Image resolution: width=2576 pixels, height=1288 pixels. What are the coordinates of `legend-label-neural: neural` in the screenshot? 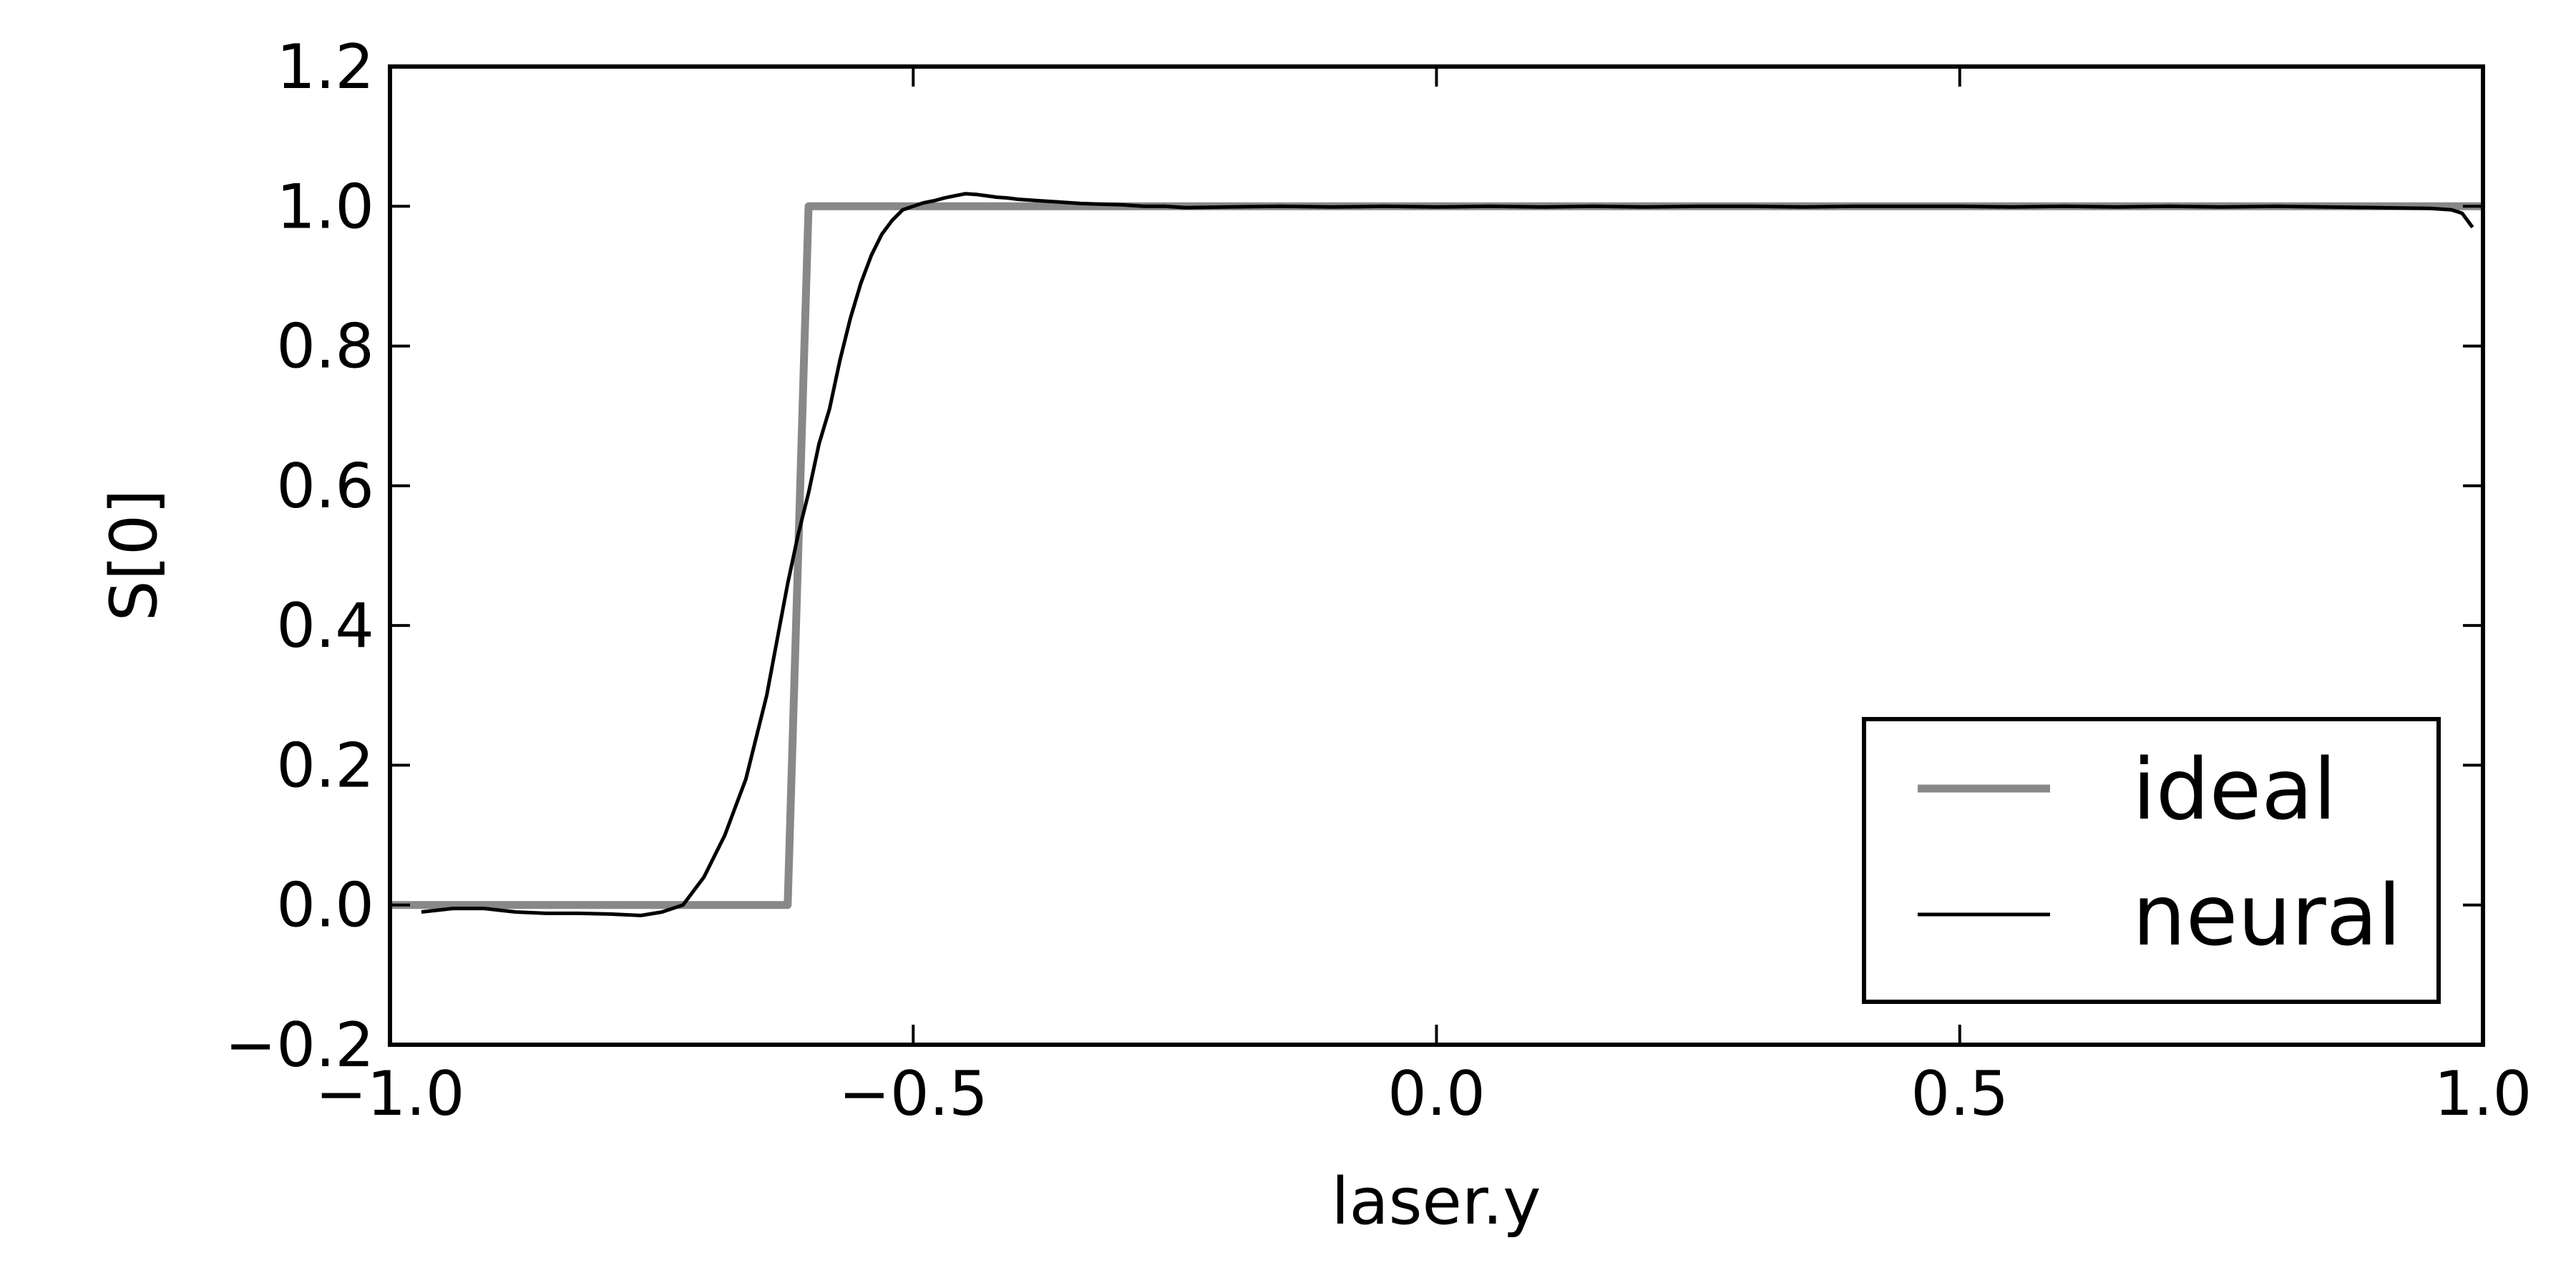 It's located at (2266, 915).